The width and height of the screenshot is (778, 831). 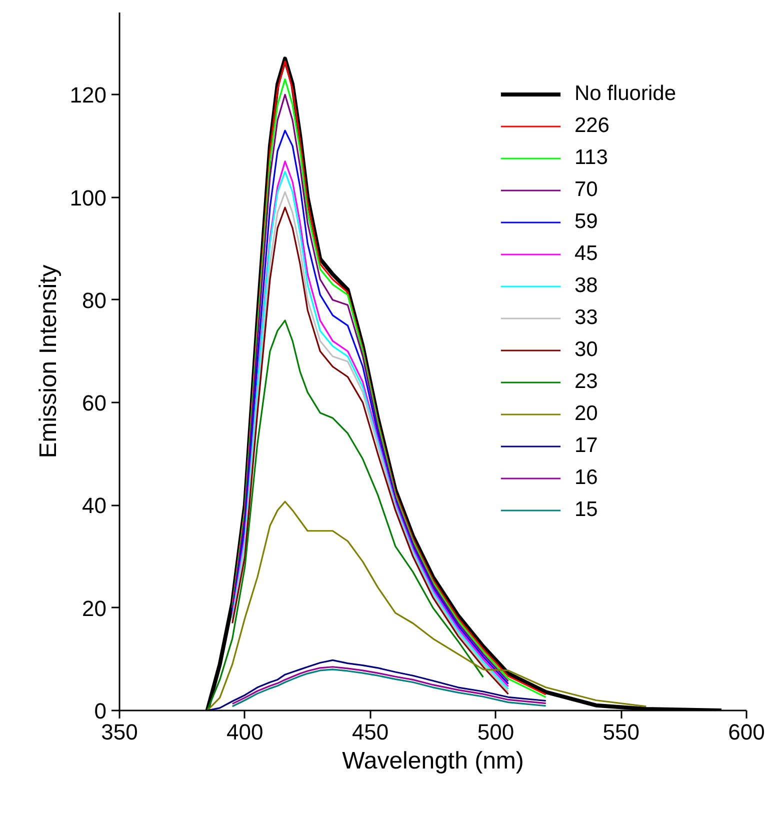 What do you see at coordinates (586, 350) in the screenshot?
I see `legend-label: 30` at bounding box center [586, 350].